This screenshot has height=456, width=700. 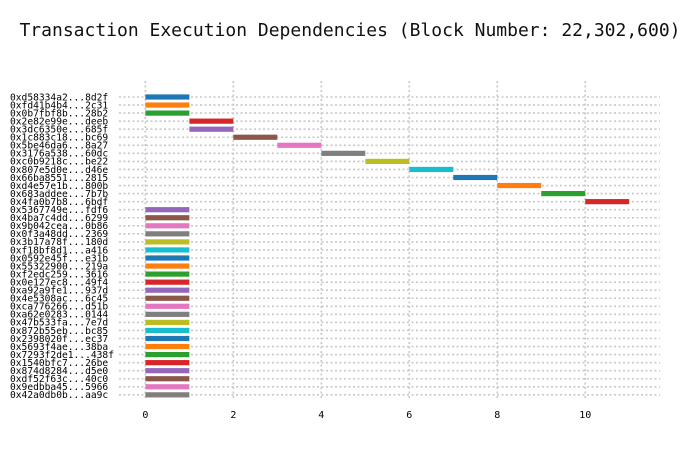 I want to click on transaction-label: 0xf2edc259...3616, so click(x=59, y=274).